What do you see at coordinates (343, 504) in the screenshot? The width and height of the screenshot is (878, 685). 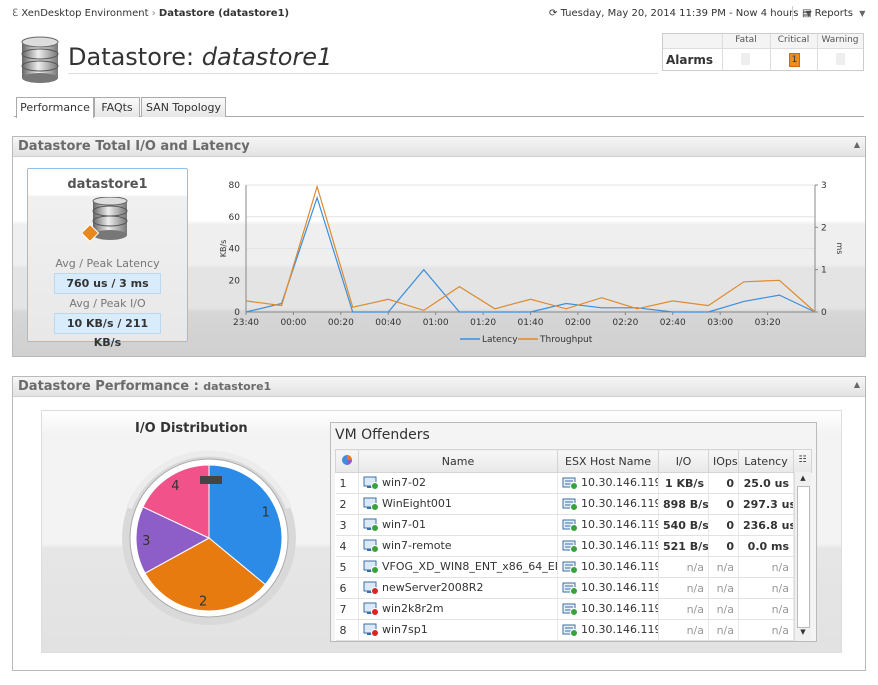 I see `row-index: 2` at bounding box center [343, 504].